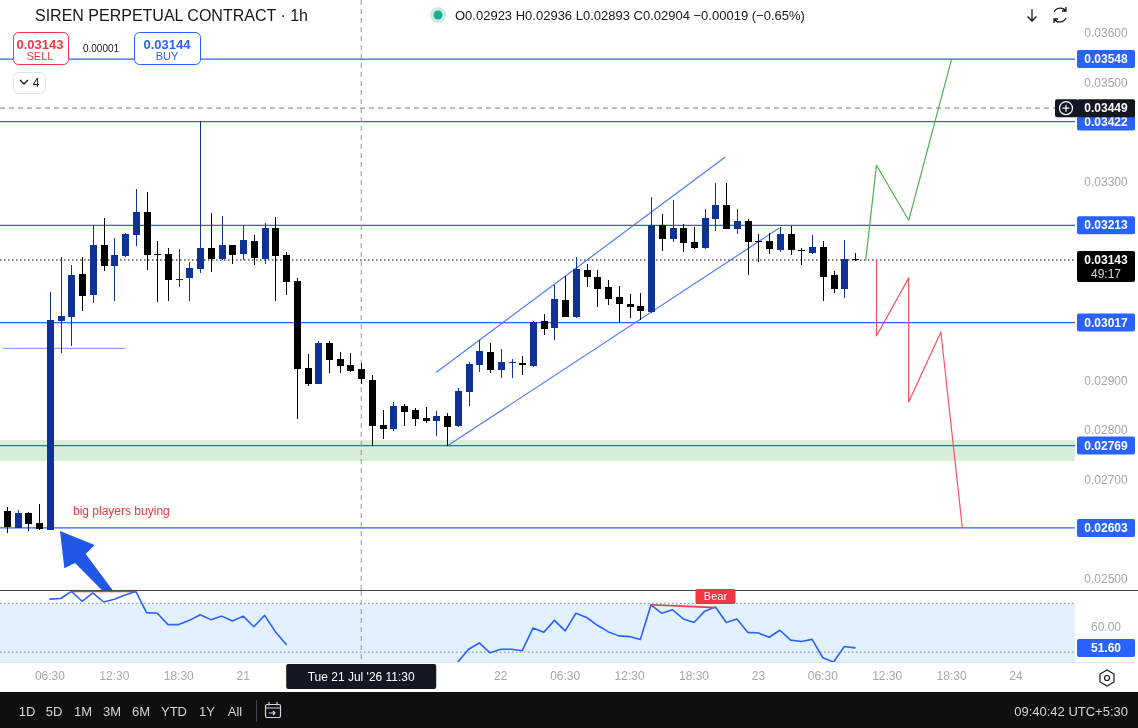 This screenshot has width=1138, height=728. Describe the element at coordinates (1016, 676) in the screenshot. I see `x-tick-label: 24` at that location.